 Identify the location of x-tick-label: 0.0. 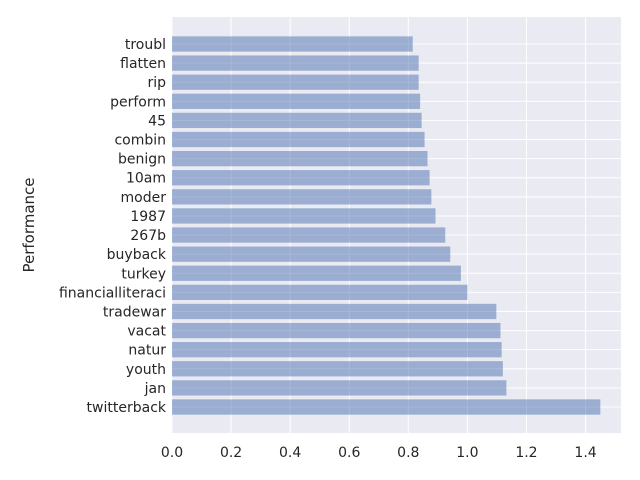
(172, 453).